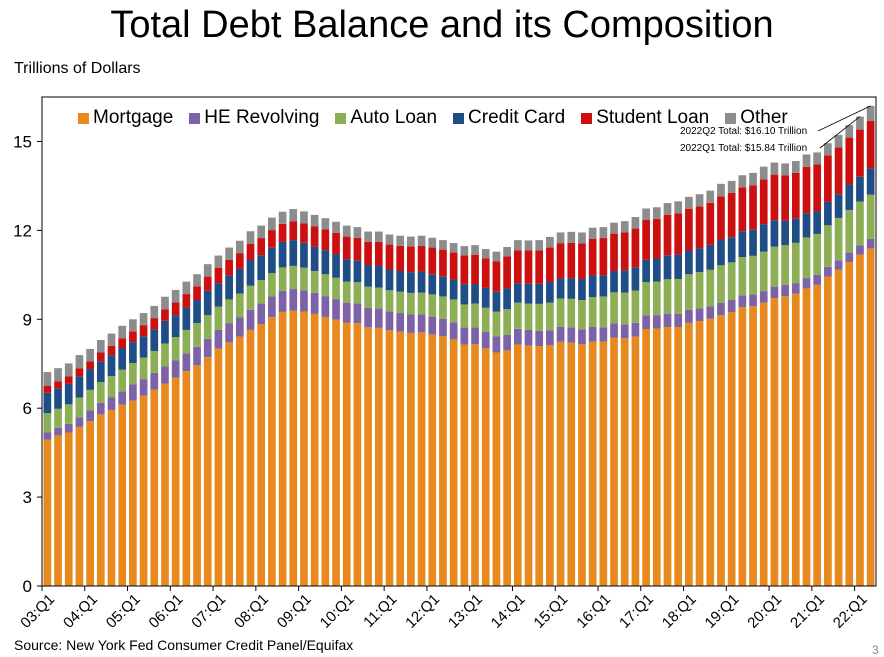  What do you see at coordinates (411, 303) in the screenshot?
I see `bar-auto-loan-2011Q3` at bounding box center [411, 303].